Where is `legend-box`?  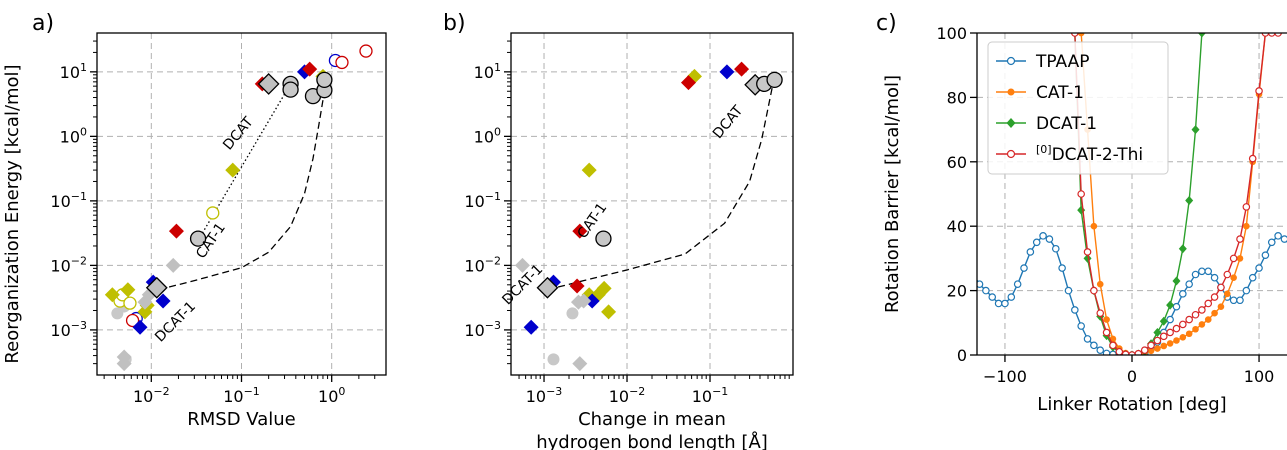
legend-box is located at coordinates (1078, 108).